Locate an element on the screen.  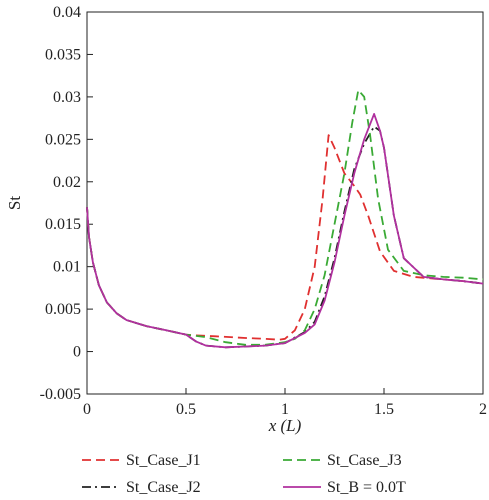
x-axis-title: x (L) is located at coordinates (285, 425).